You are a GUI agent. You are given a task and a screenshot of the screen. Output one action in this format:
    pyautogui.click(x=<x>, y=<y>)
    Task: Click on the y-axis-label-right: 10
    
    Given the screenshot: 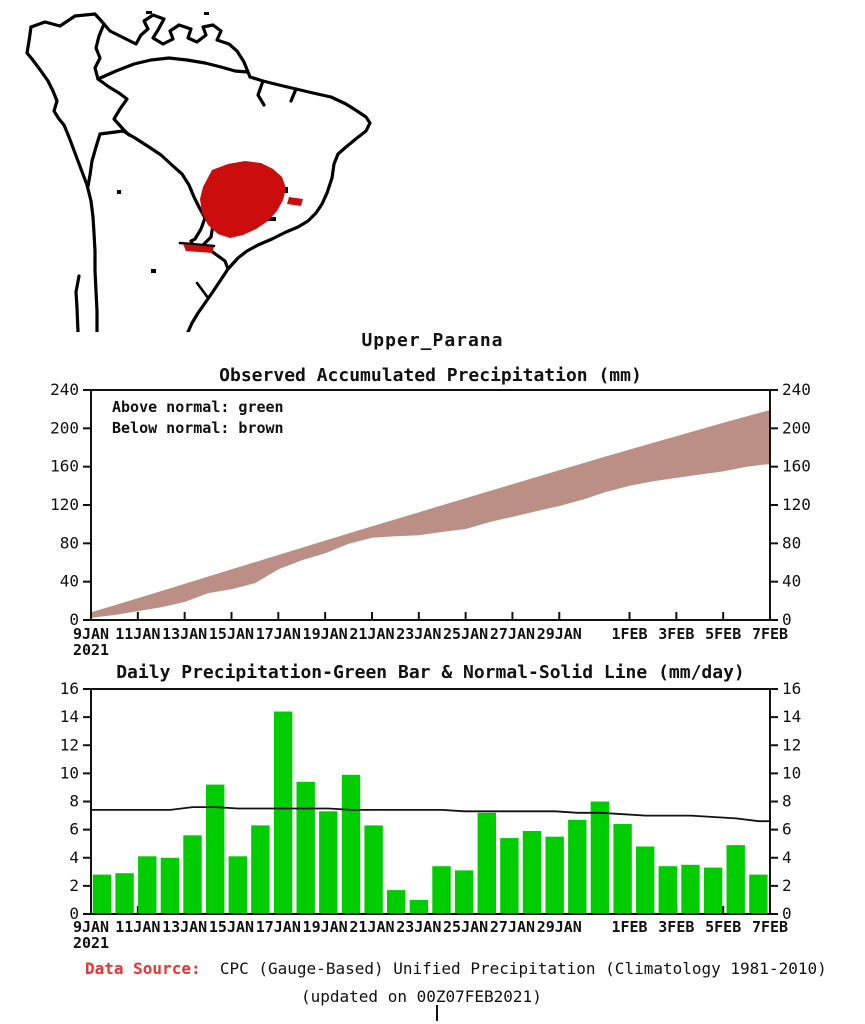 What is the action you would take?
    pyautogui.click(x=791, y=772)
    